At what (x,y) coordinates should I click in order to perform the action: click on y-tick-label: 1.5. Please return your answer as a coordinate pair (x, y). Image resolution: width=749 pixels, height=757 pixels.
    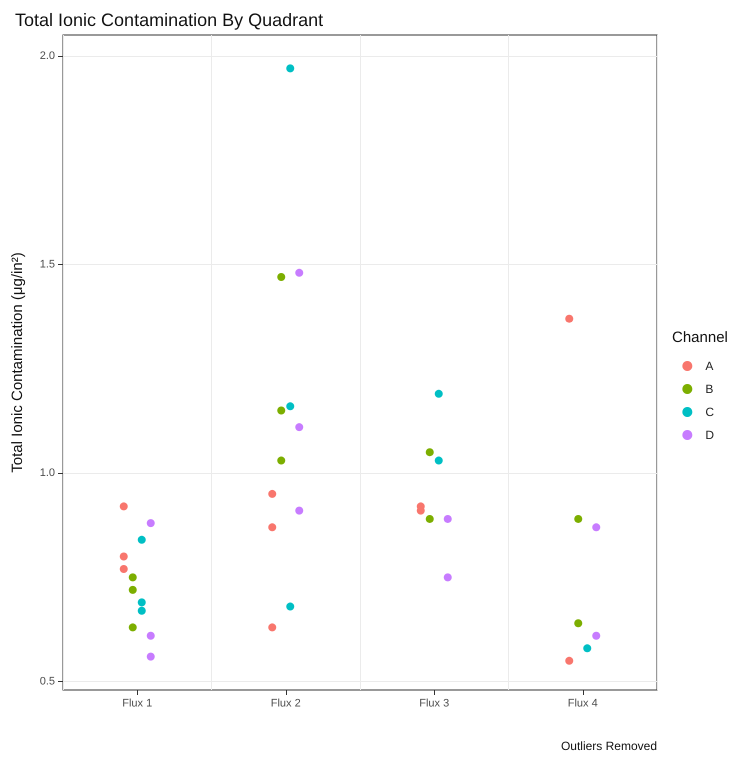
    Looking at the image, I should click on (47, 264).